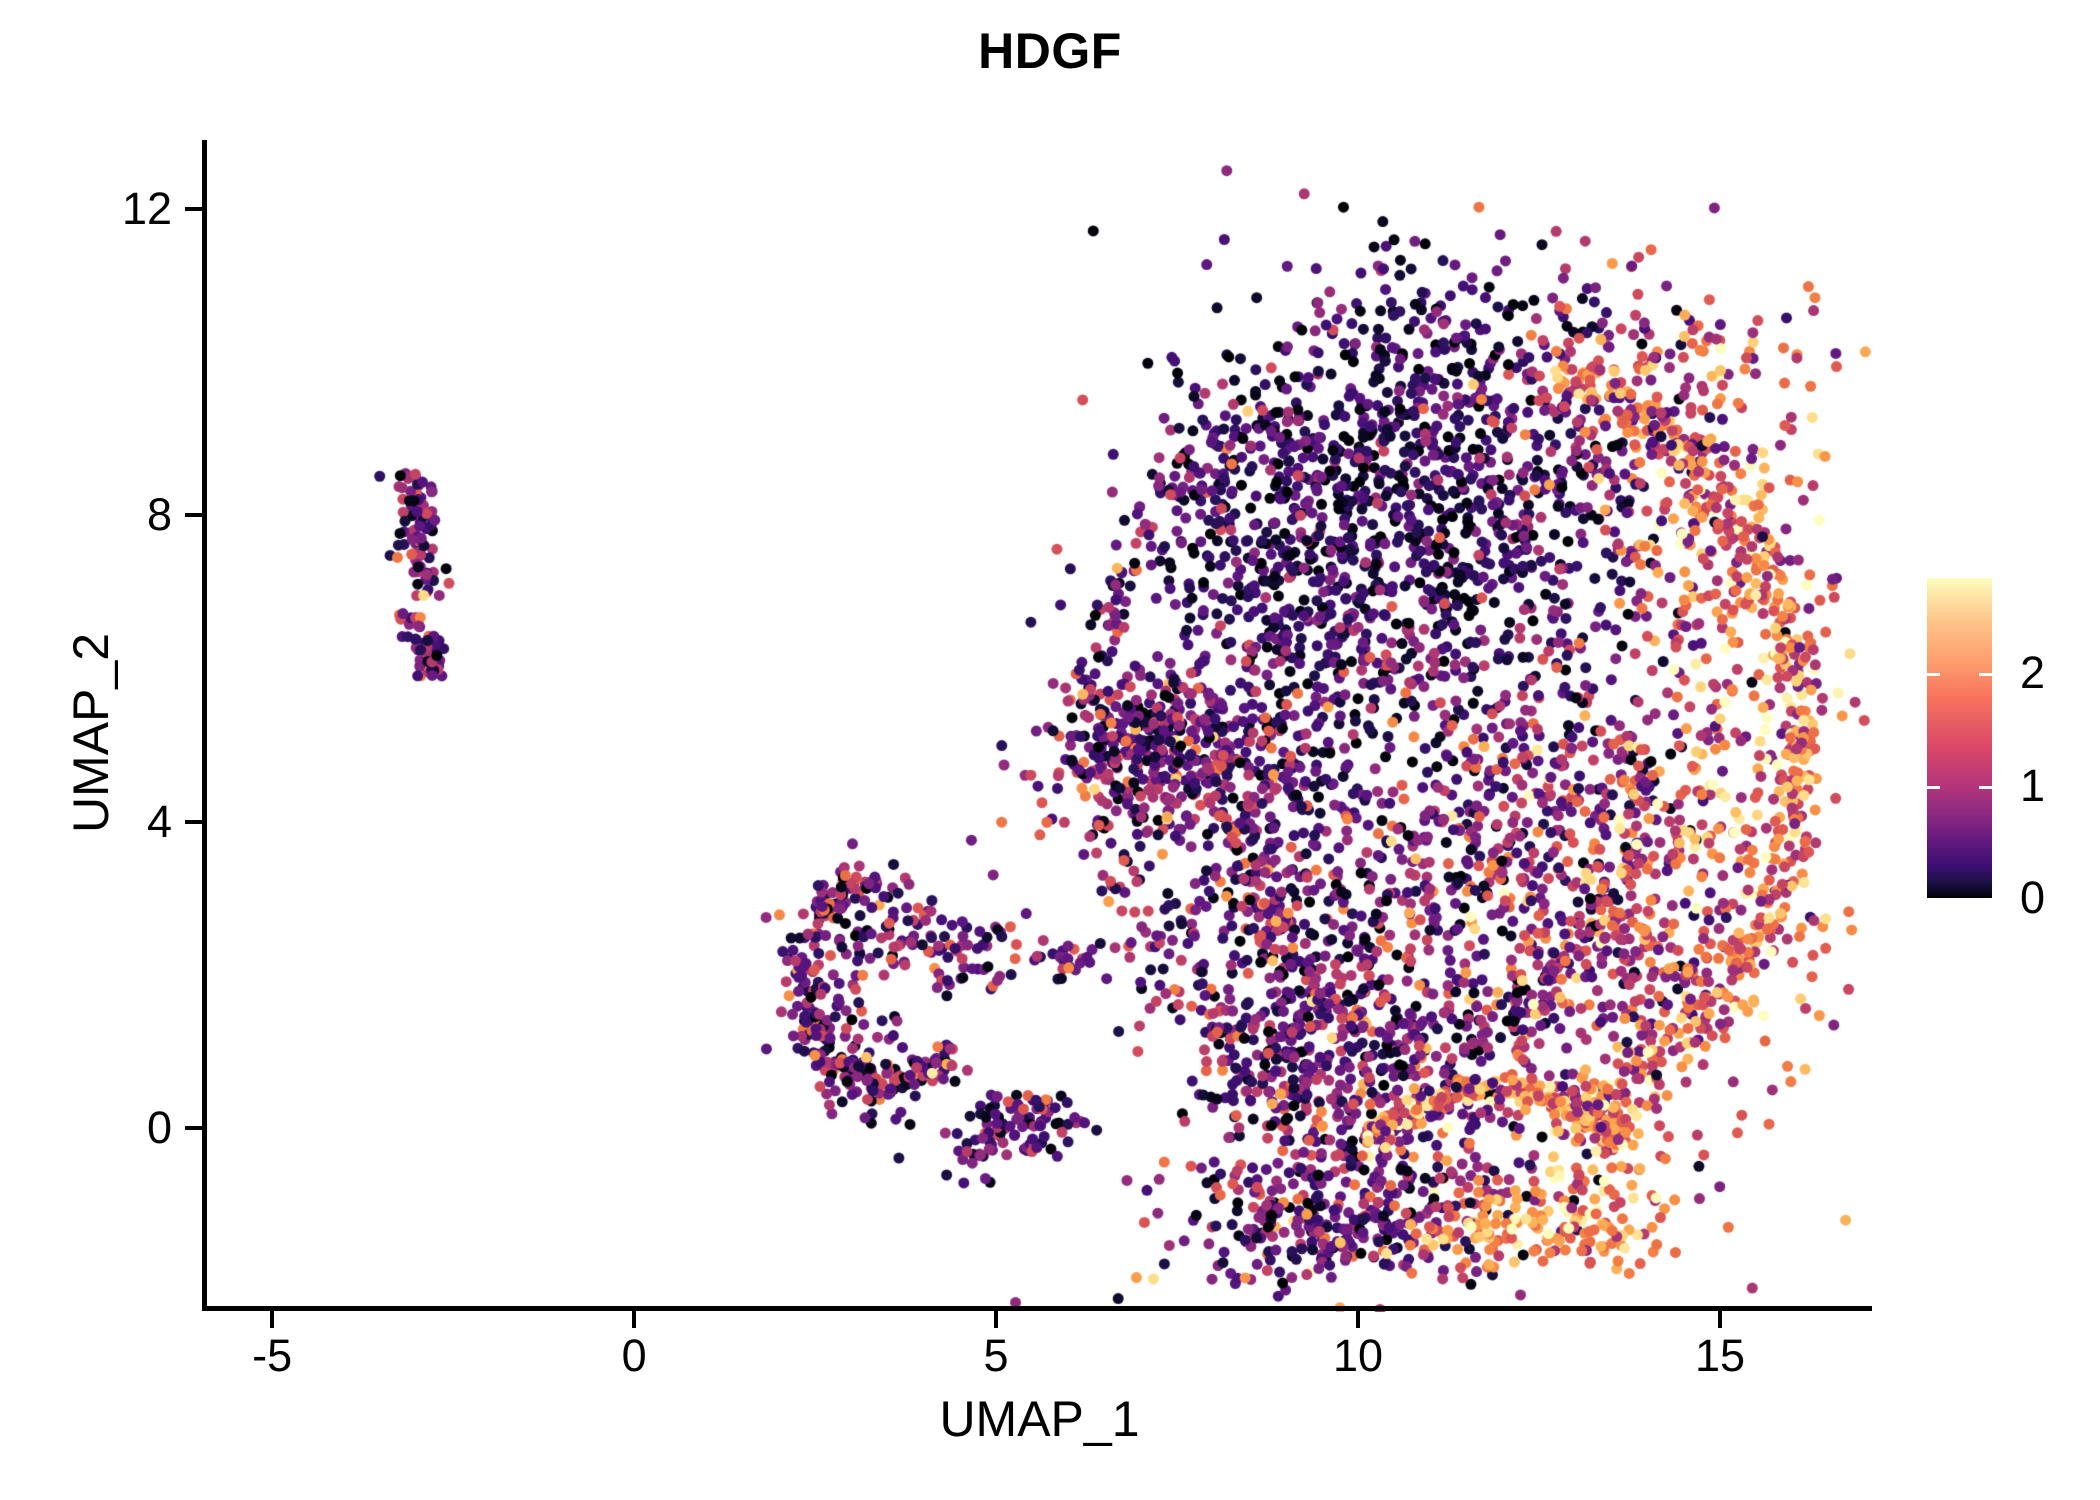 Image resolution: width=2100 pixels, height=1500 pixels. I want to click on colorbar-tick-label: 0, so click(2033, 897).